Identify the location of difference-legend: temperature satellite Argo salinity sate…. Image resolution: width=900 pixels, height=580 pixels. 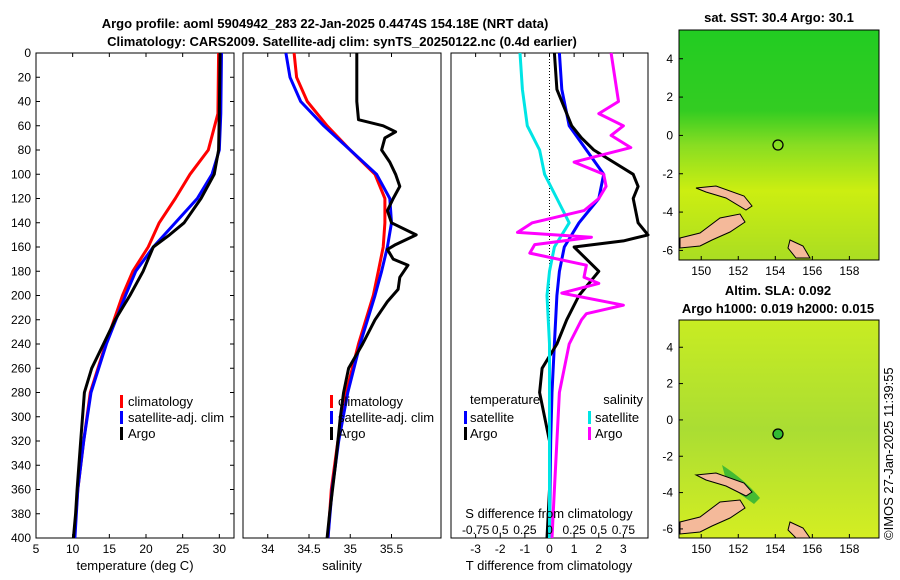
(553, 416).